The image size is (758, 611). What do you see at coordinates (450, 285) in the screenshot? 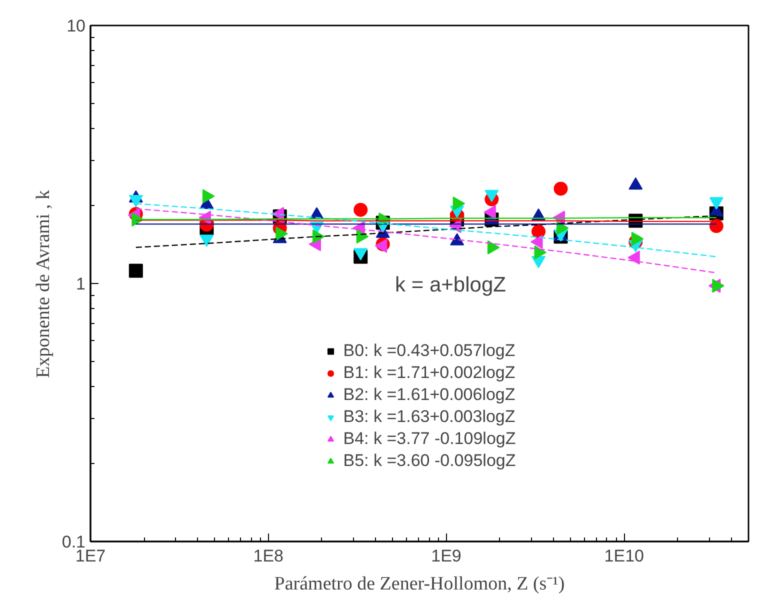
I see `annotation: k = a+blogZ` at bounding box center [450, 285].